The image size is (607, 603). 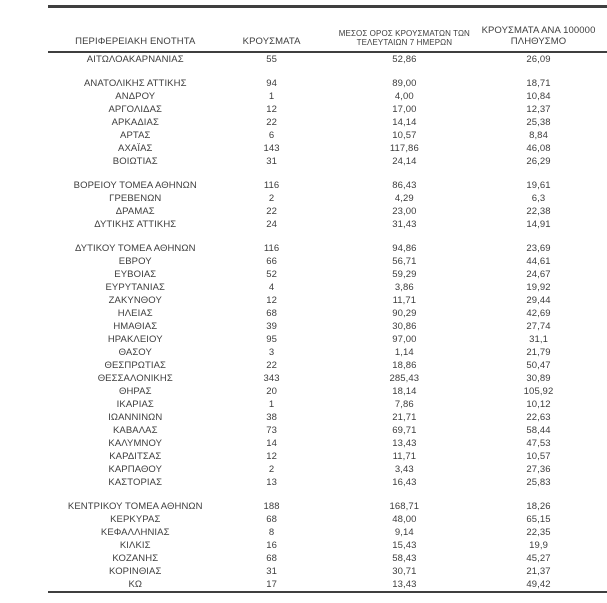 I want to click on cell-avg-7day: 168,71, so click(x=404, y=506).